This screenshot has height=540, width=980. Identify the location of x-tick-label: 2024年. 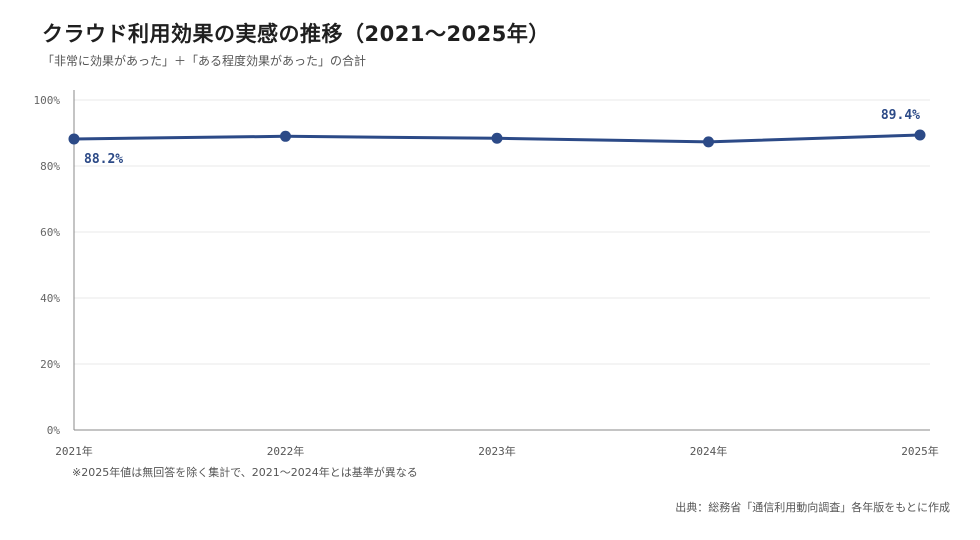
(709, 451).